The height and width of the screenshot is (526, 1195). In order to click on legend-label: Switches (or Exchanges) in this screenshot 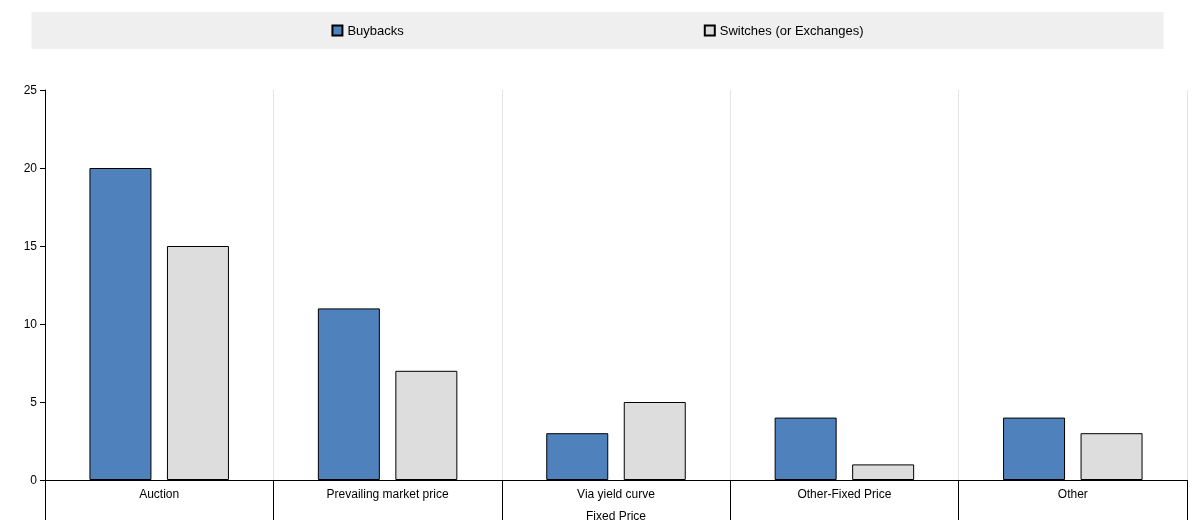, I will do `click(791, 30)`.